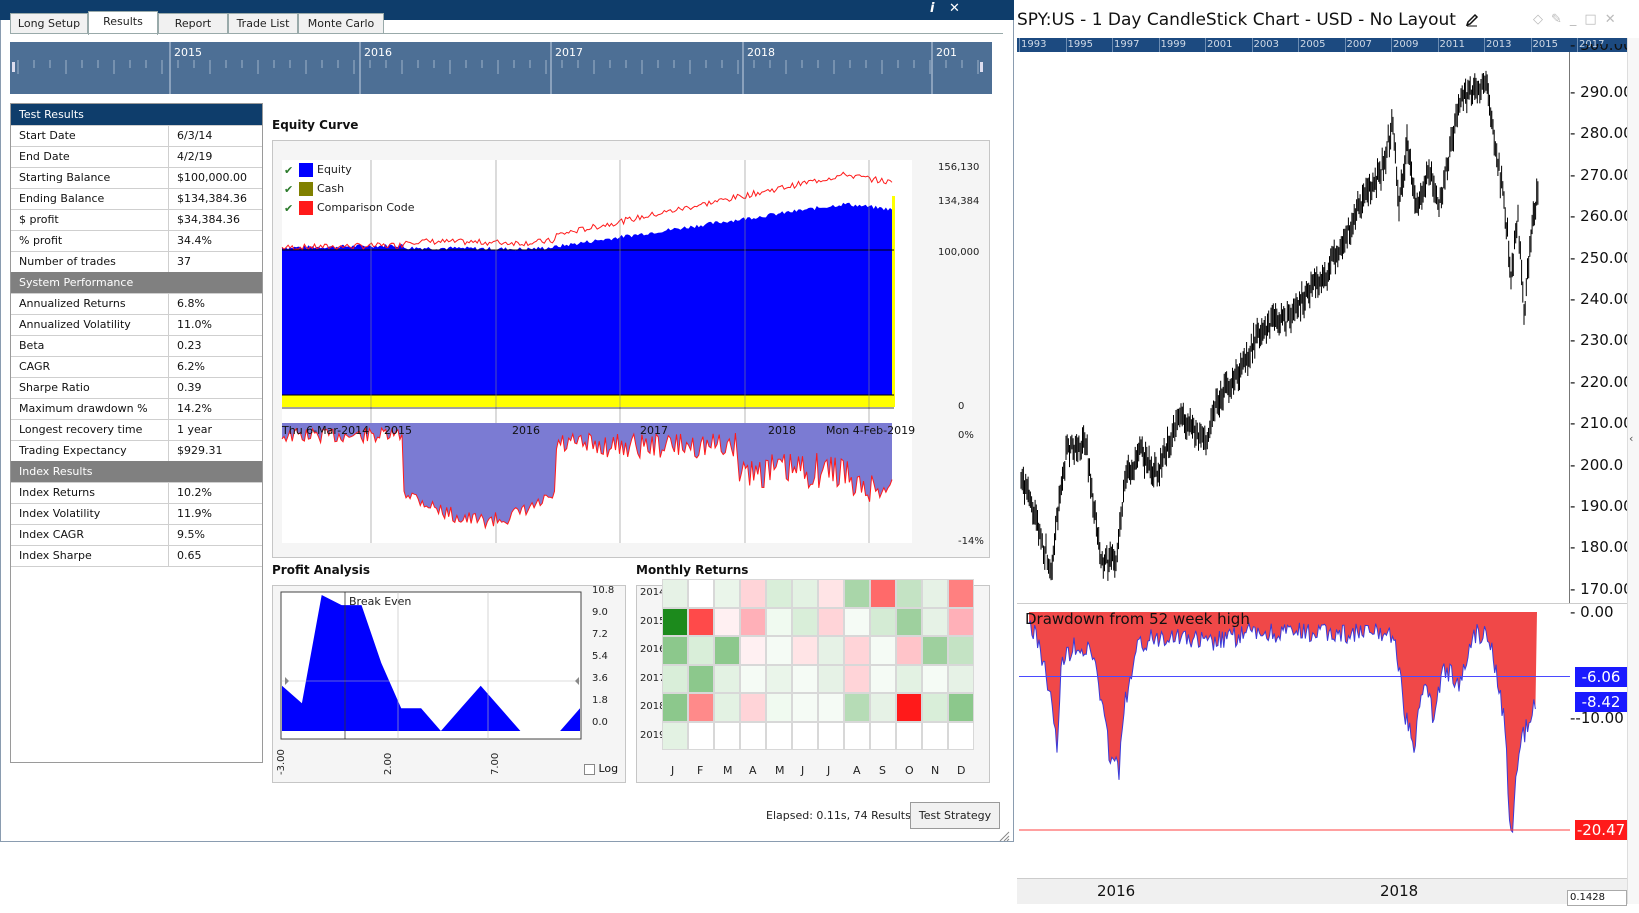 This screenshot has height=913, width=1639. I want to click on vertical-scrollbar: ‹, so click(1633, 471).